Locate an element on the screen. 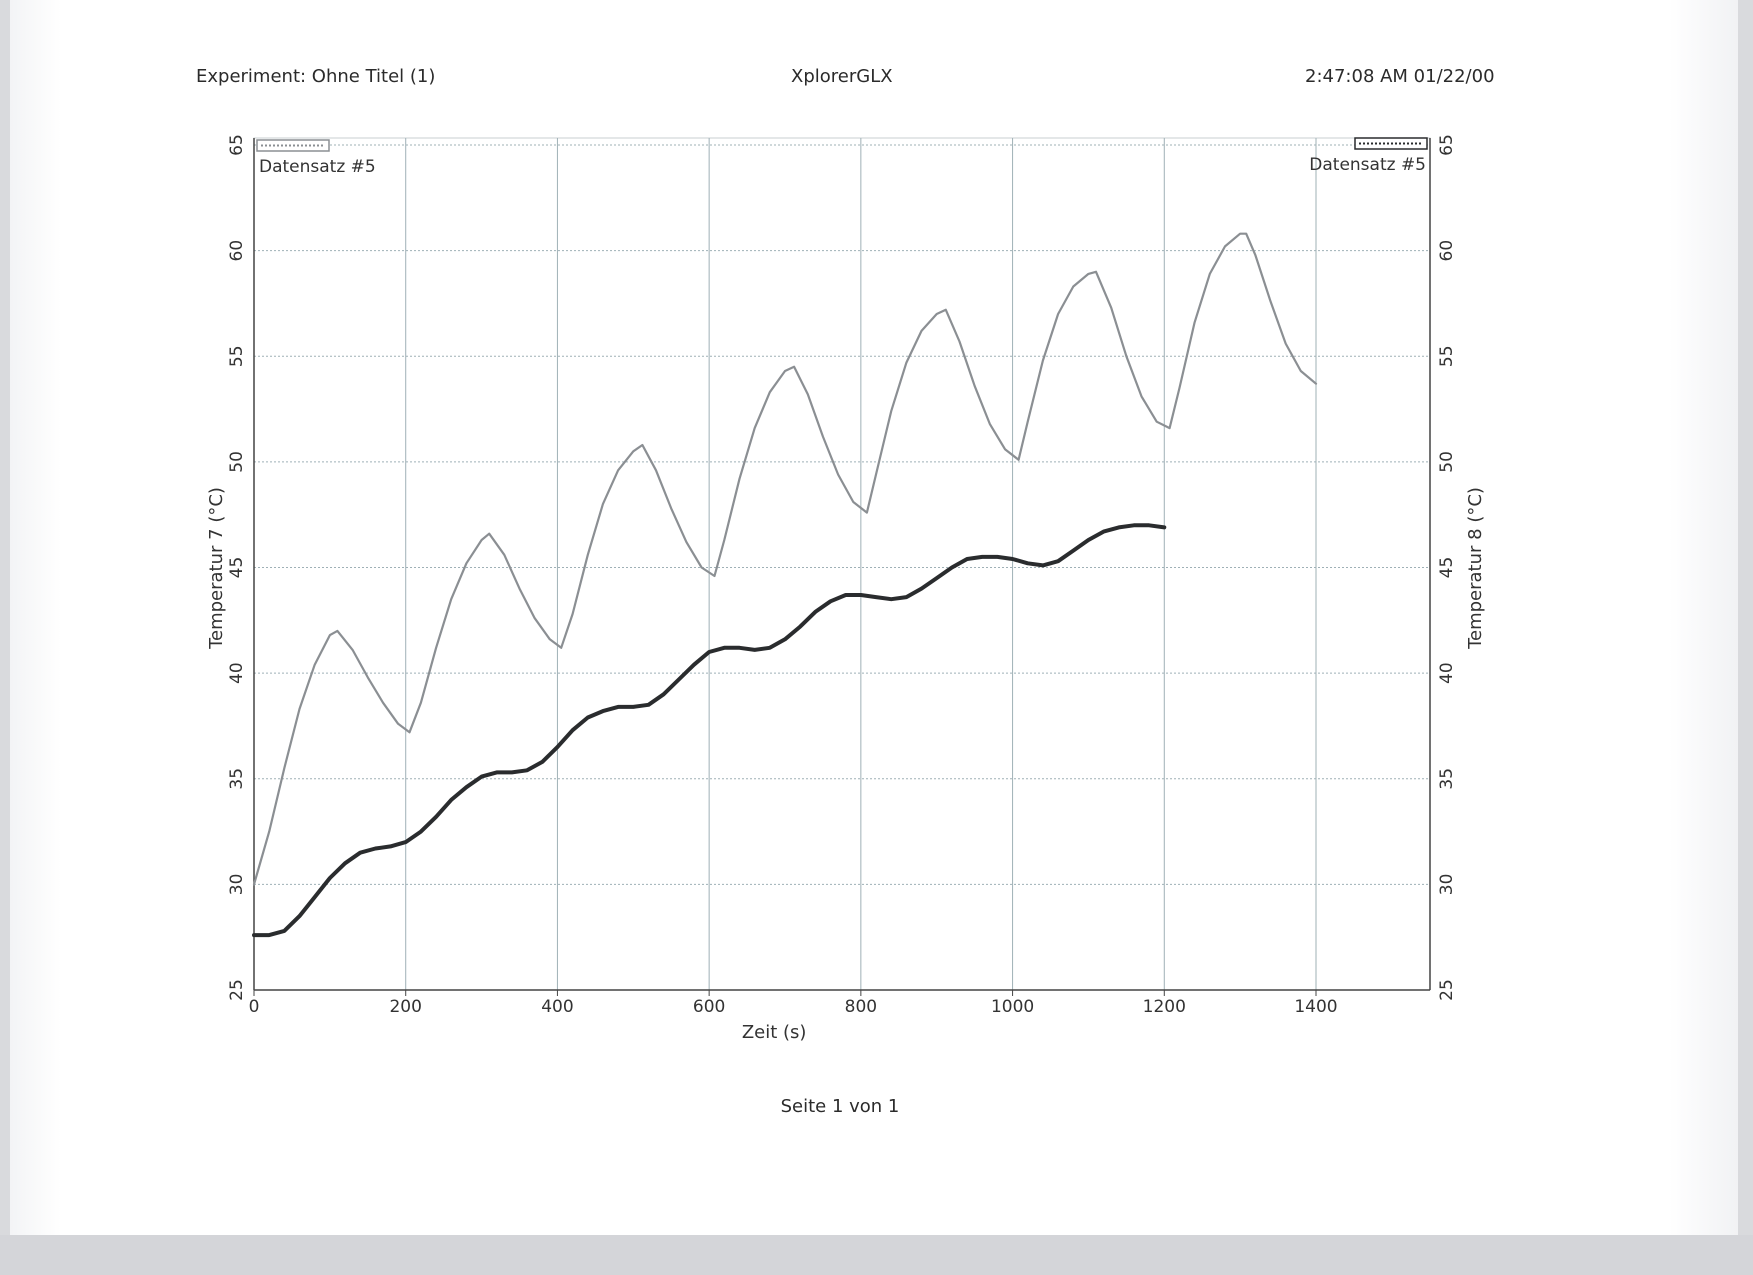  legend-left-label: Datensatz #5 is located at coordinates (317, 167).